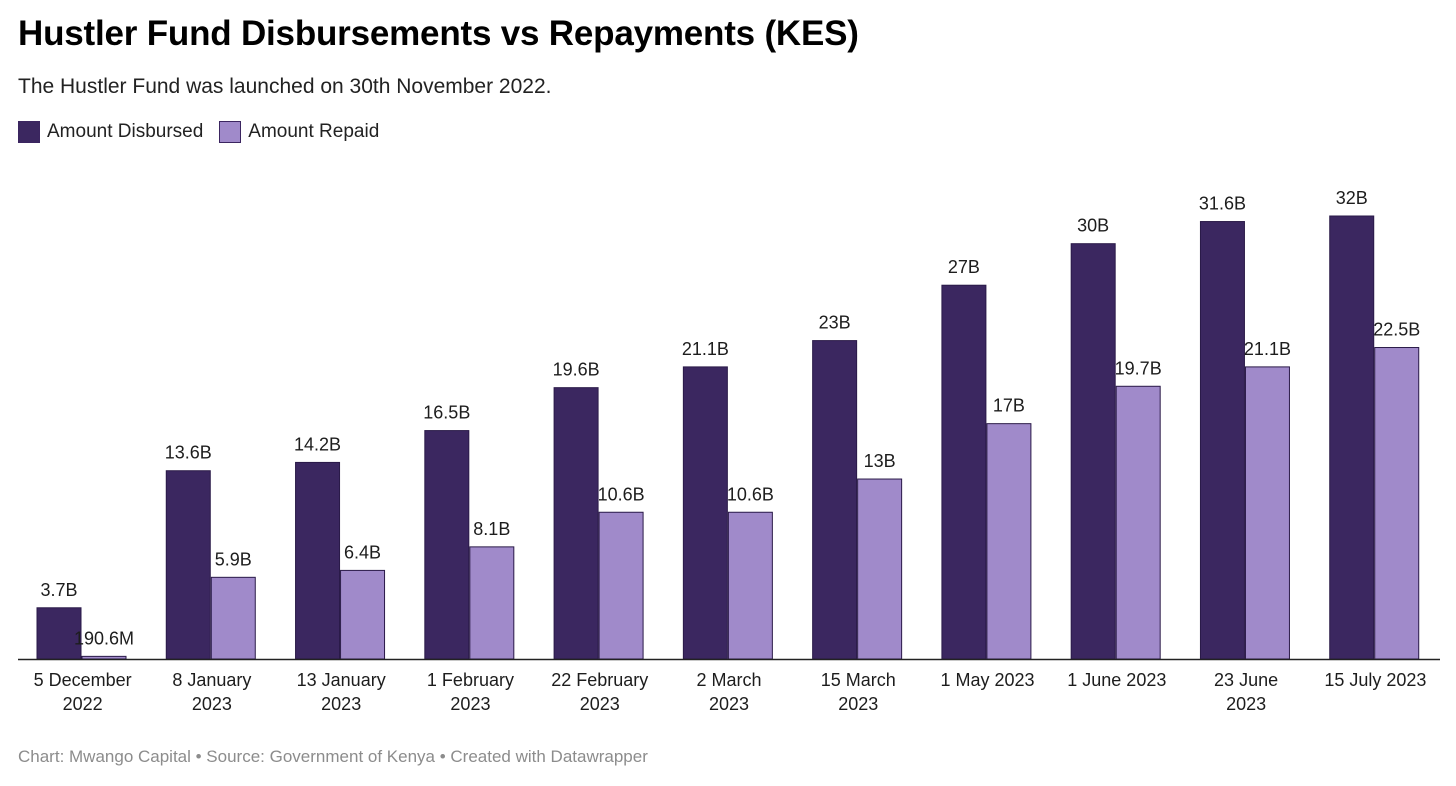 The width and height of the screenshot is (1456, 786). Describe the element at coordinates (29, 132) in the screenshot. I see `legend-swatch-disbursed` at that location.